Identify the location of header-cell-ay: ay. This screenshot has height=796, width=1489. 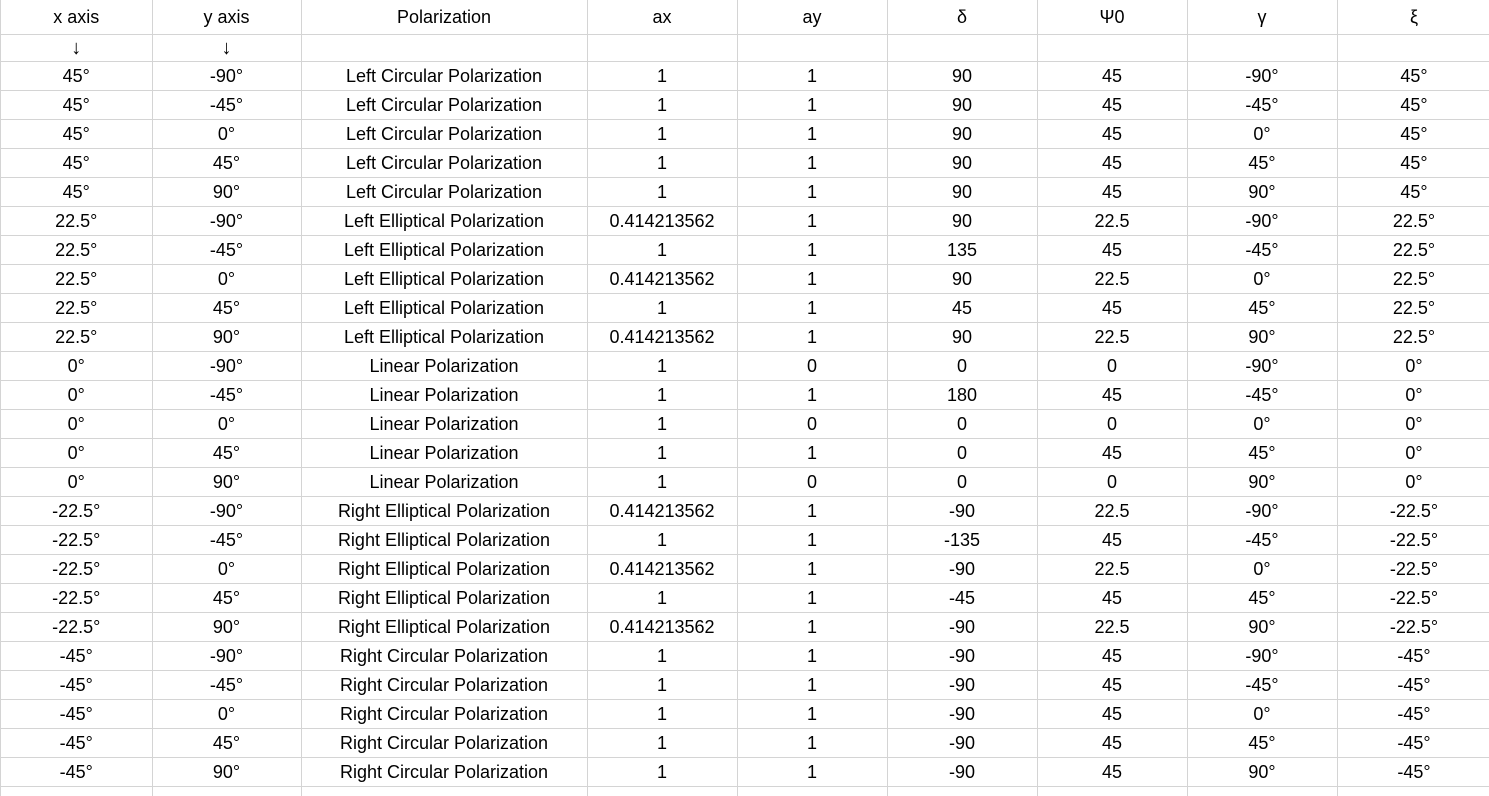
(812, 17).